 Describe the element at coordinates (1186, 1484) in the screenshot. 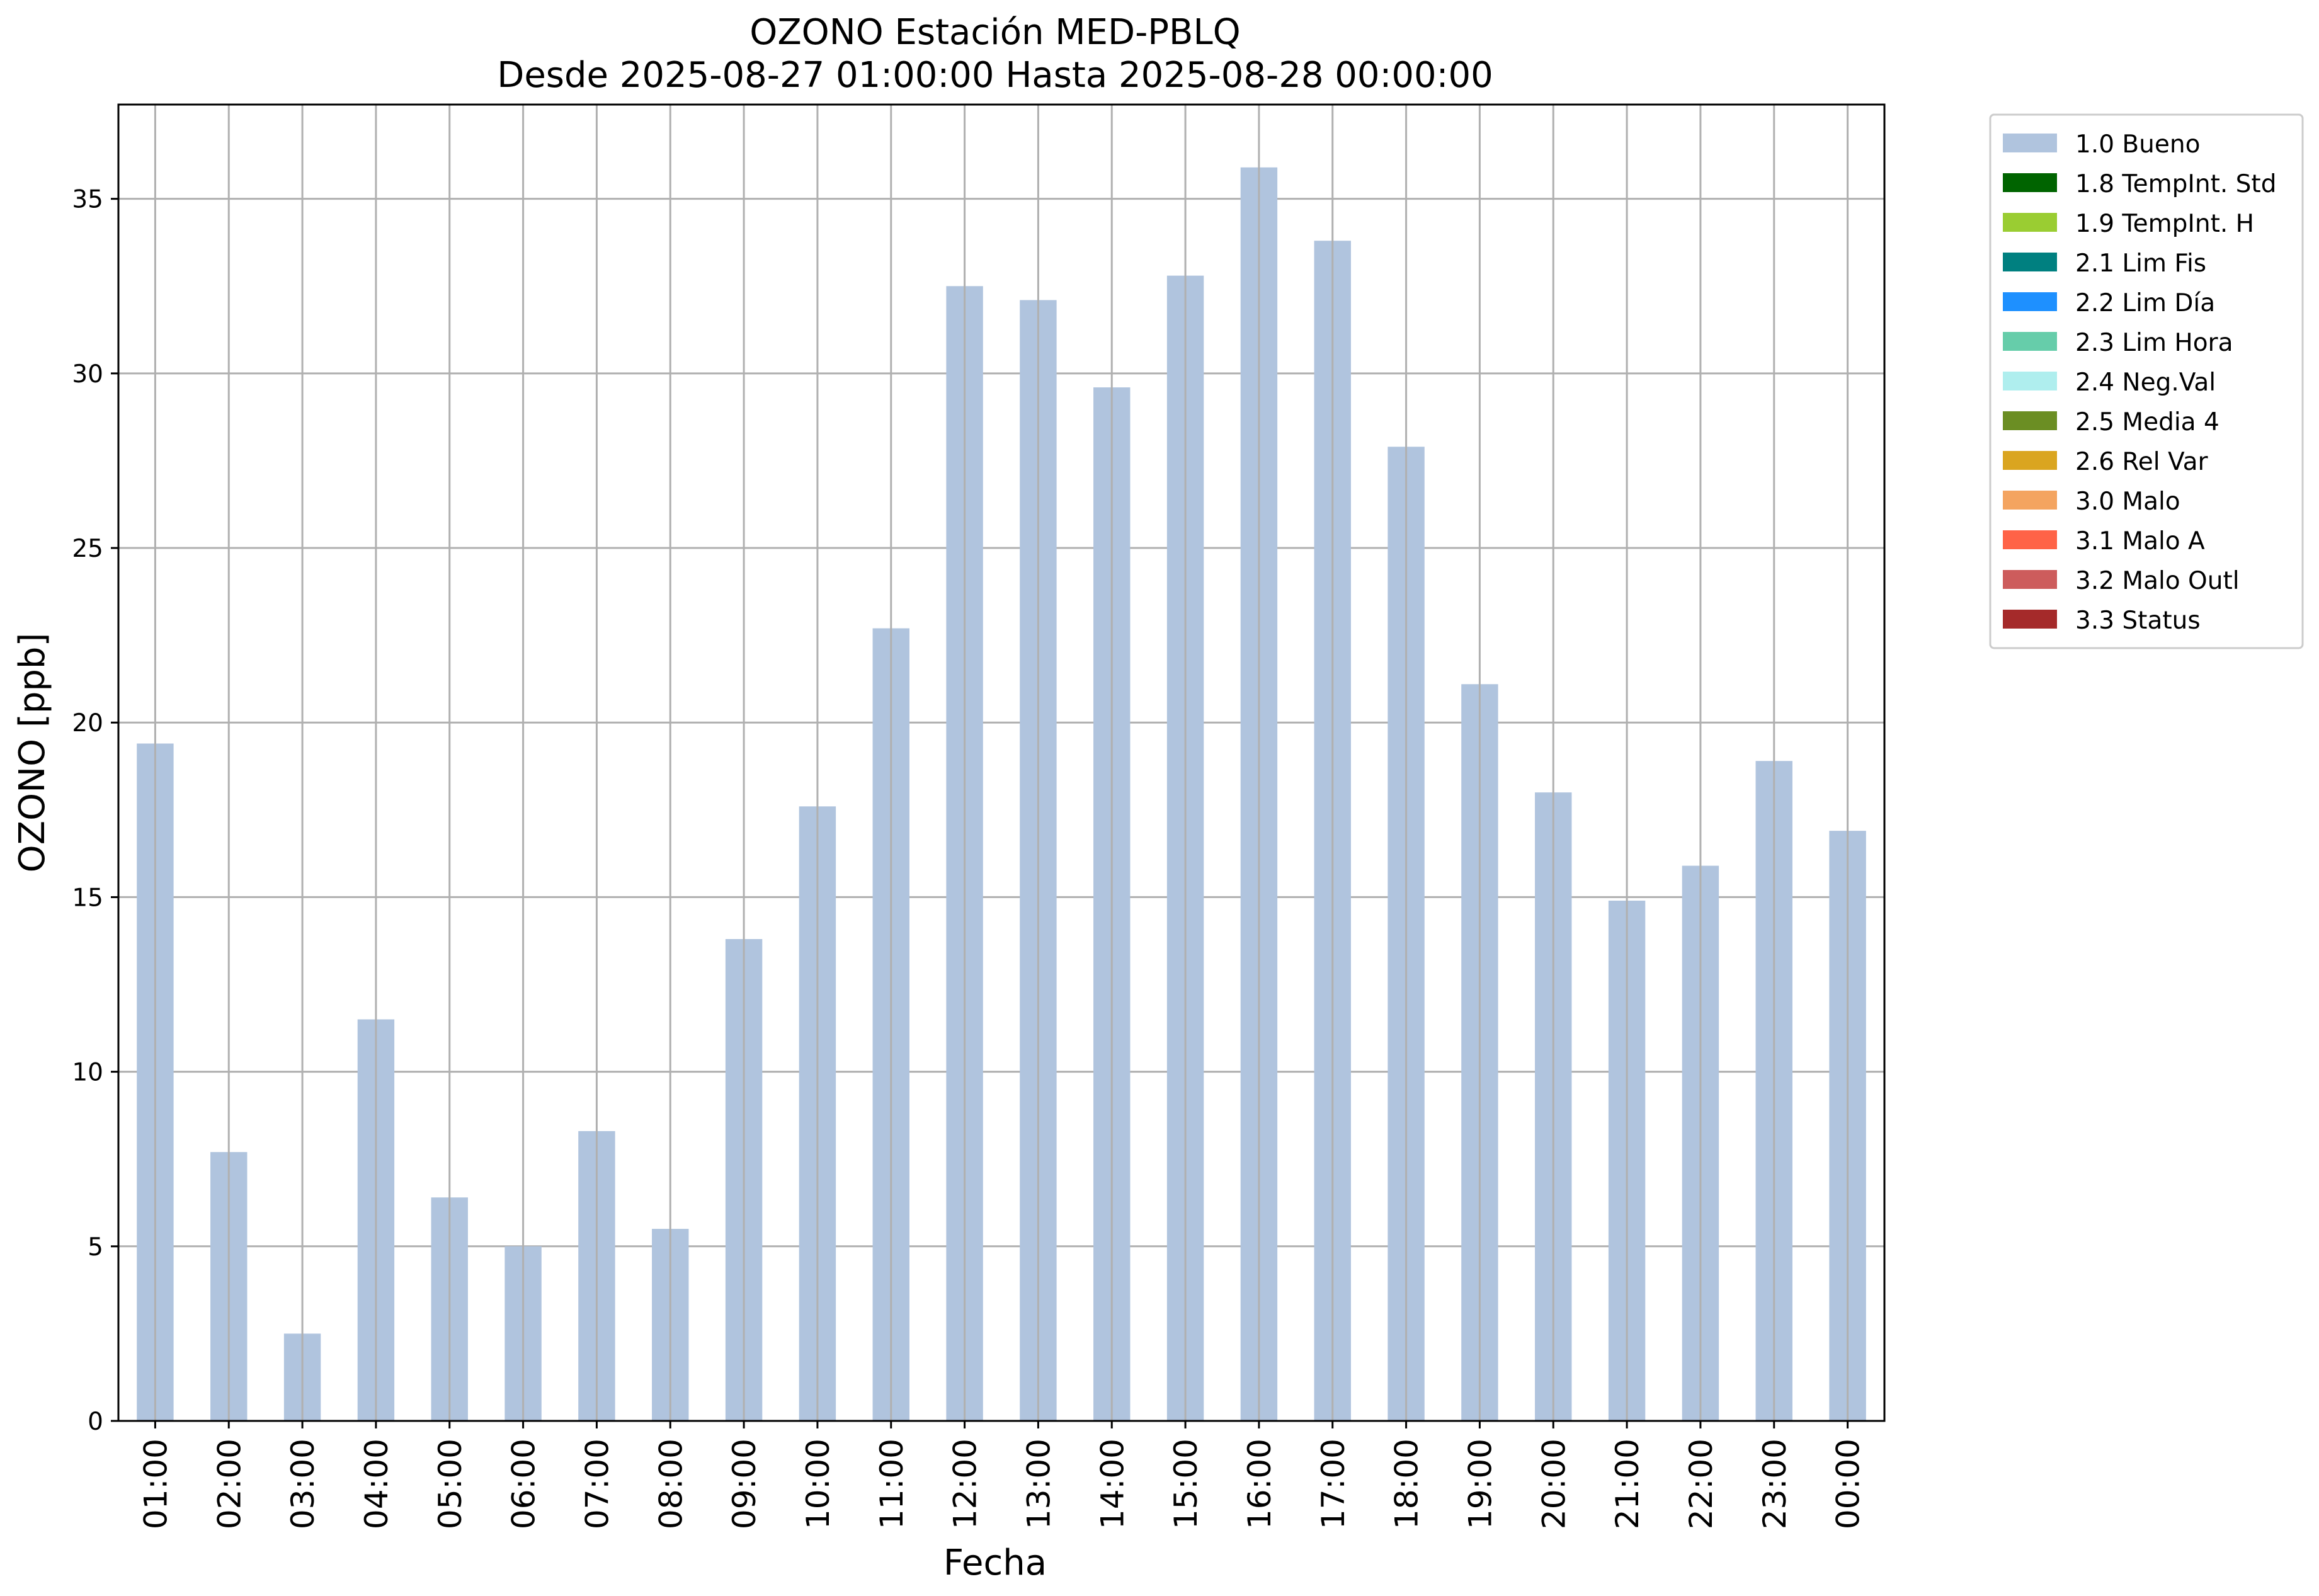

I see `xtick-label: 15:00` at that location.